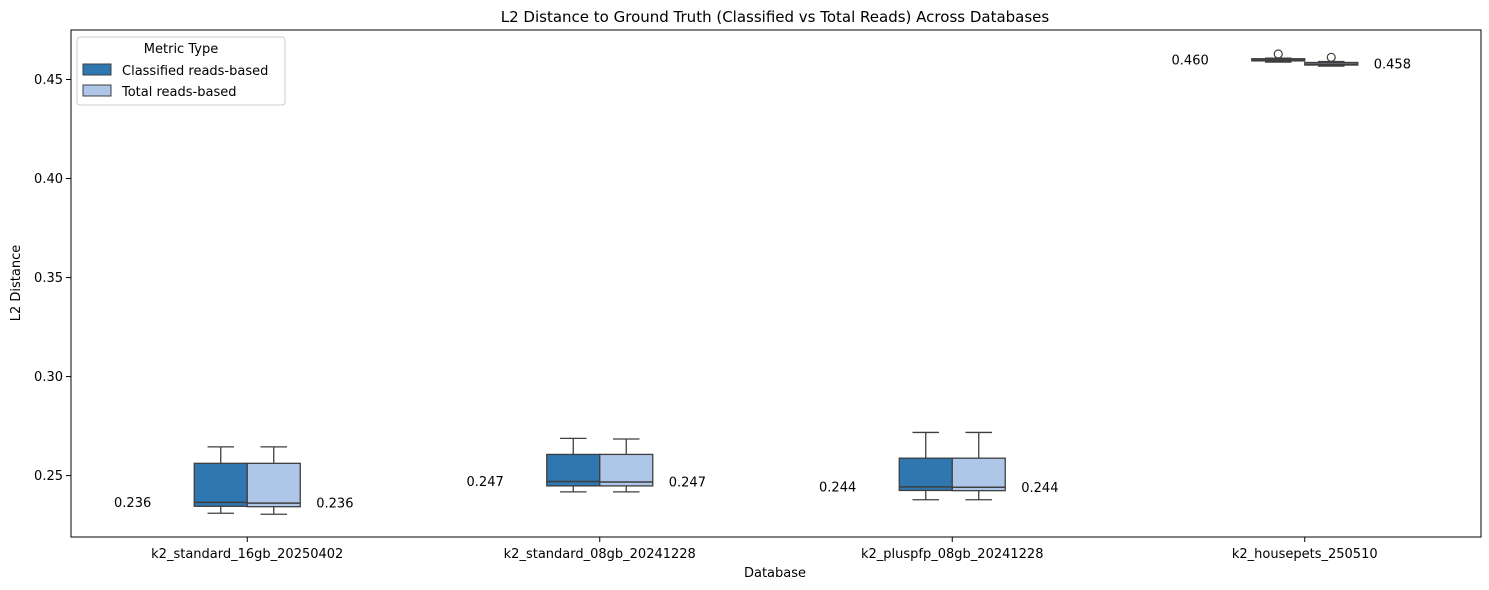  Describe the element at coordinates (1305, 554) in the screenshot. I see `x-tick-label: k2_housepets_250510` at that location.